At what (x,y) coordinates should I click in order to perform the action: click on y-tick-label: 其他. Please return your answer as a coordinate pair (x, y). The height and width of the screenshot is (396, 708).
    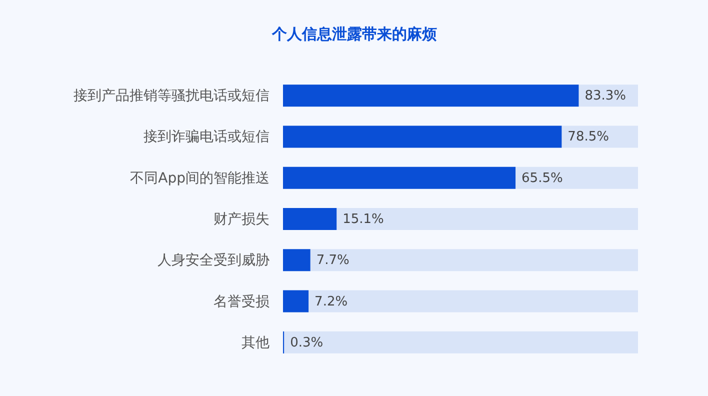
    Looking at the image, I should click on (256, 342).